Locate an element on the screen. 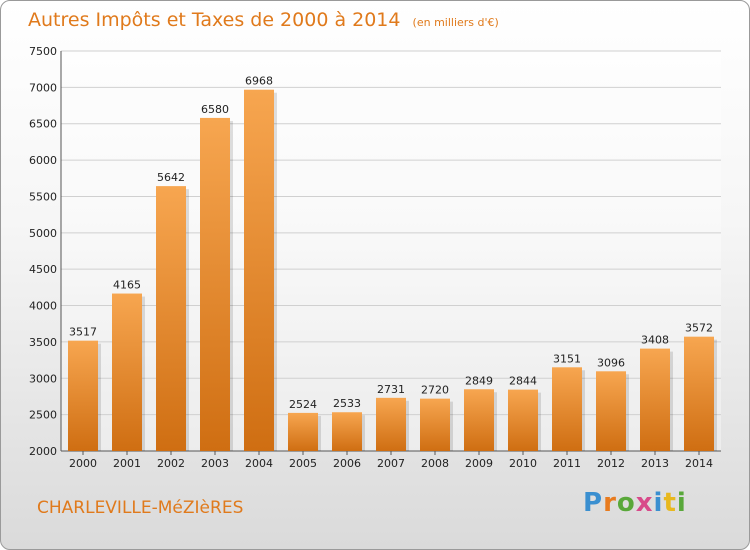 Image resolution: width=750 pixels, height=550 pixels. y-tick-label: 5500 is located at coordinates (43, 196).